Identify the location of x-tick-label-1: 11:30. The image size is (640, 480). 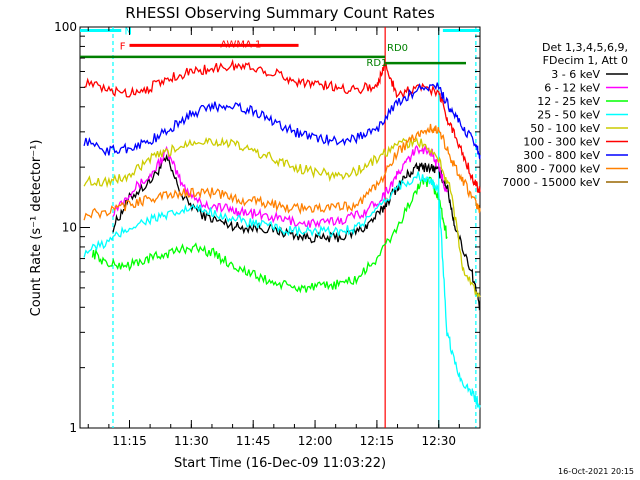
(191, 441).